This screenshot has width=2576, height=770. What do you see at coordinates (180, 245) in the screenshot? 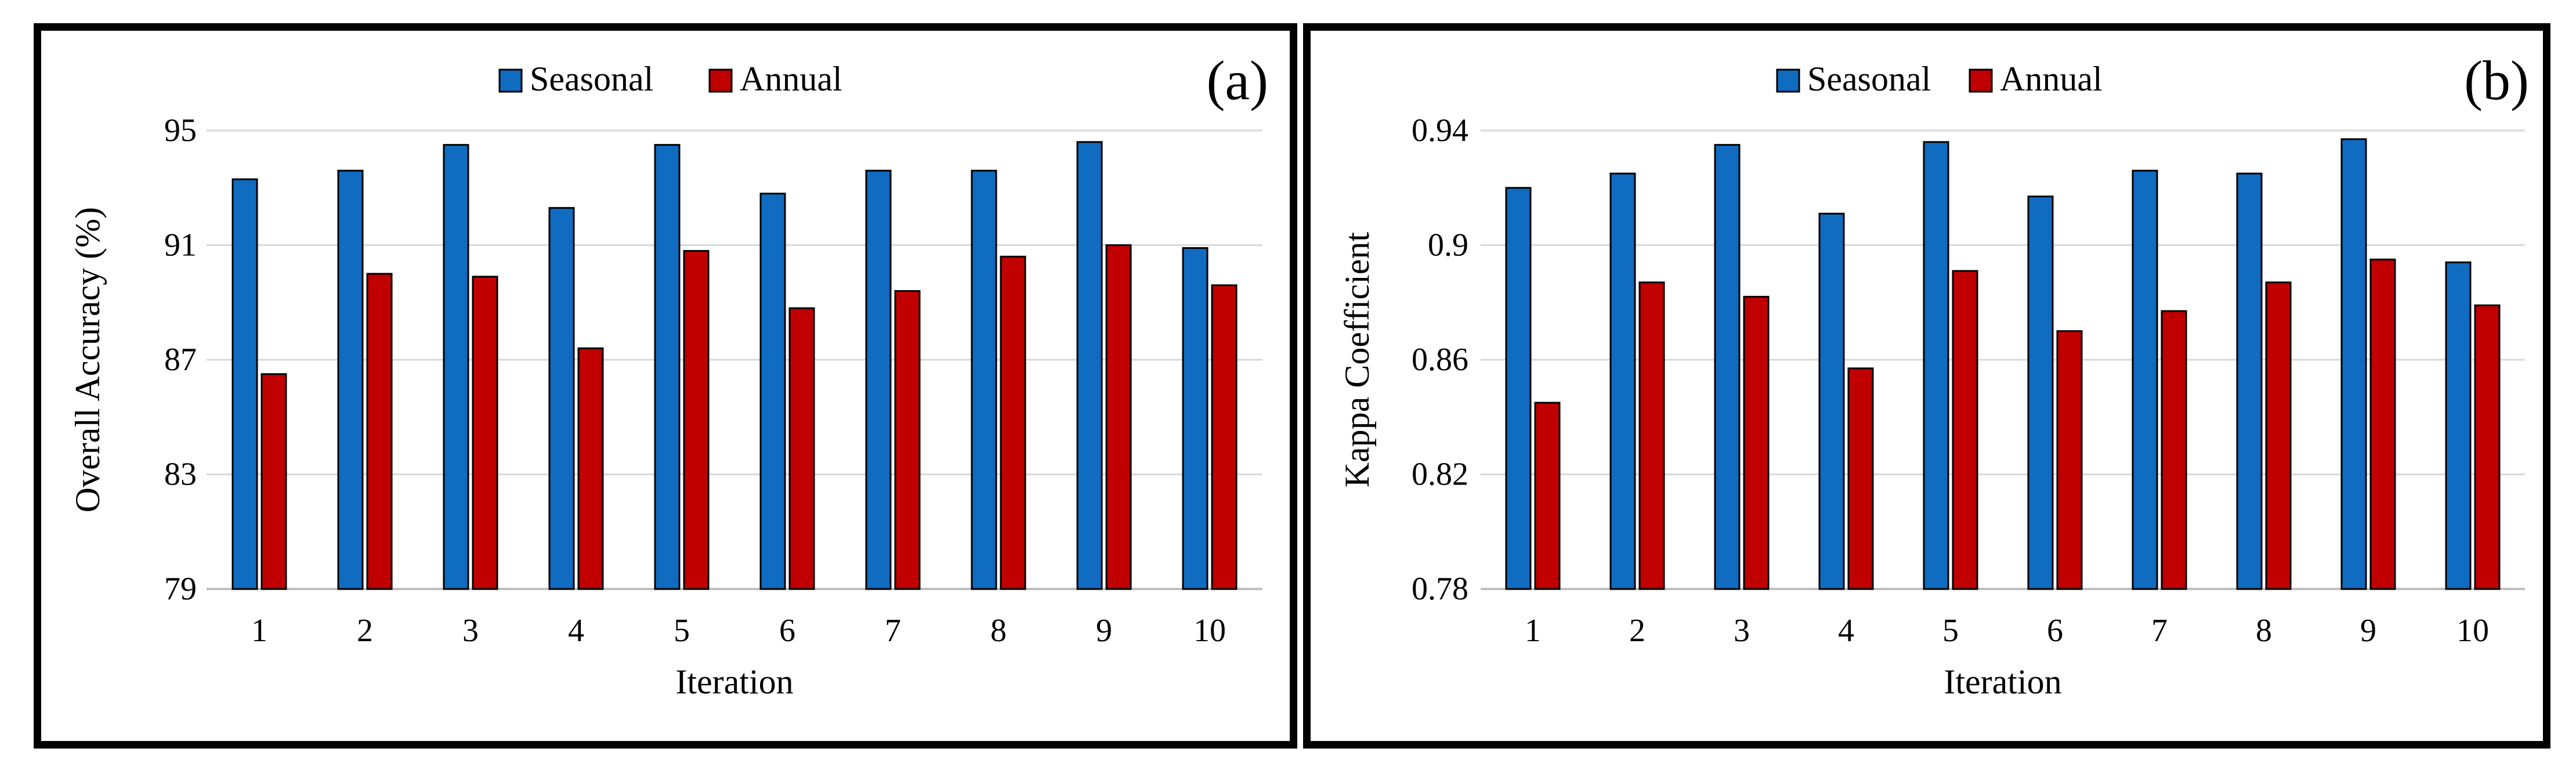
I see `y-tick-label: 91` at bounding box center [180, 245].